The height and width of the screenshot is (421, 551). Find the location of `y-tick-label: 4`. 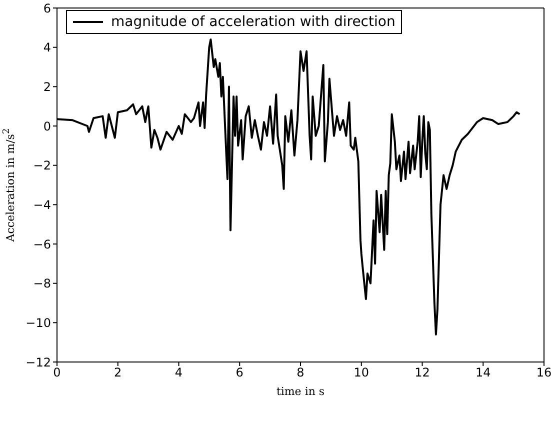

y-tick-label: 4 is located at coordinates (47, 47).